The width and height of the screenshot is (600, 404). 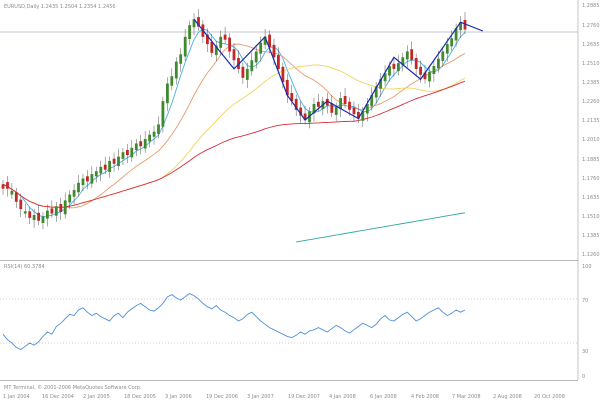 What do you see at coordinates (425, 397) in the screenshot?
I see `time-tick-label: 4 Feb 2008` at bounding box center [425, 397].